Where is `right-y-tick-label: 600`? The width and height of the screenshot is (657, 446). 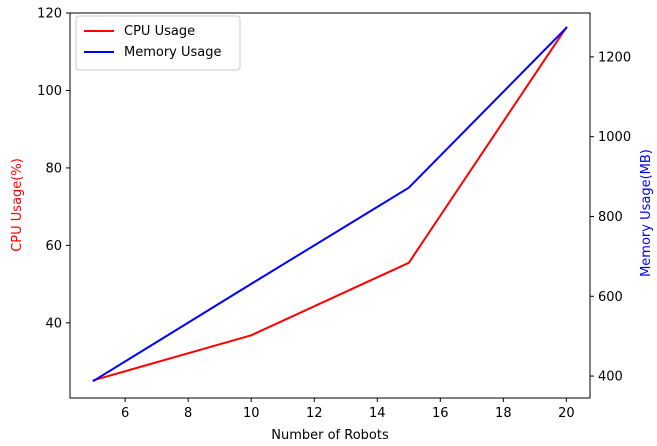 right-y-tick-label: 600 is located at coordinates (610, 297).